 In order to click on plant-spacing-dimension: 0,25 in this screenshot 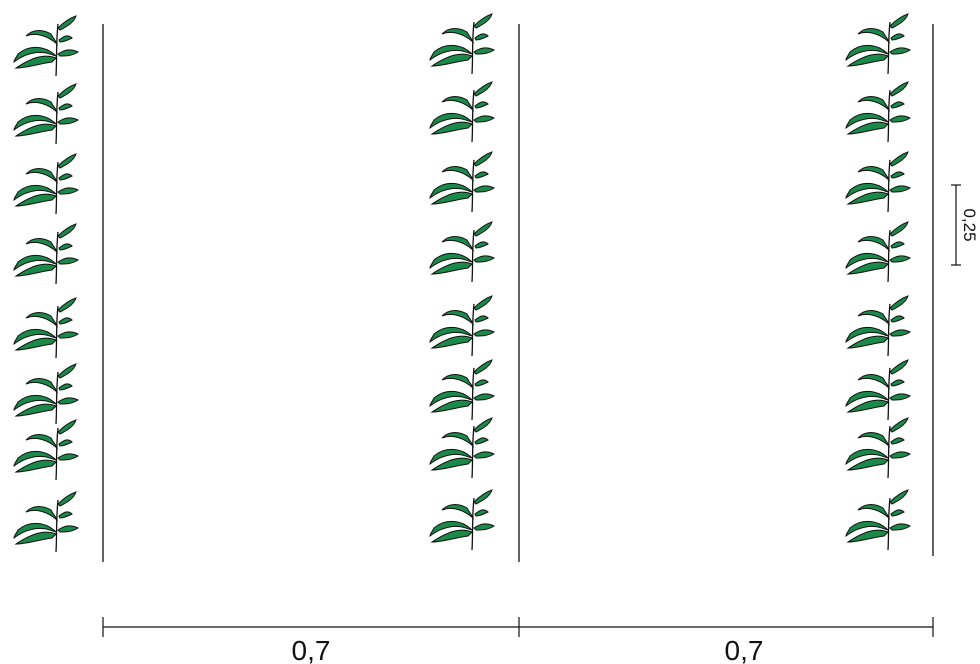, I will do `click(965, 225)`.